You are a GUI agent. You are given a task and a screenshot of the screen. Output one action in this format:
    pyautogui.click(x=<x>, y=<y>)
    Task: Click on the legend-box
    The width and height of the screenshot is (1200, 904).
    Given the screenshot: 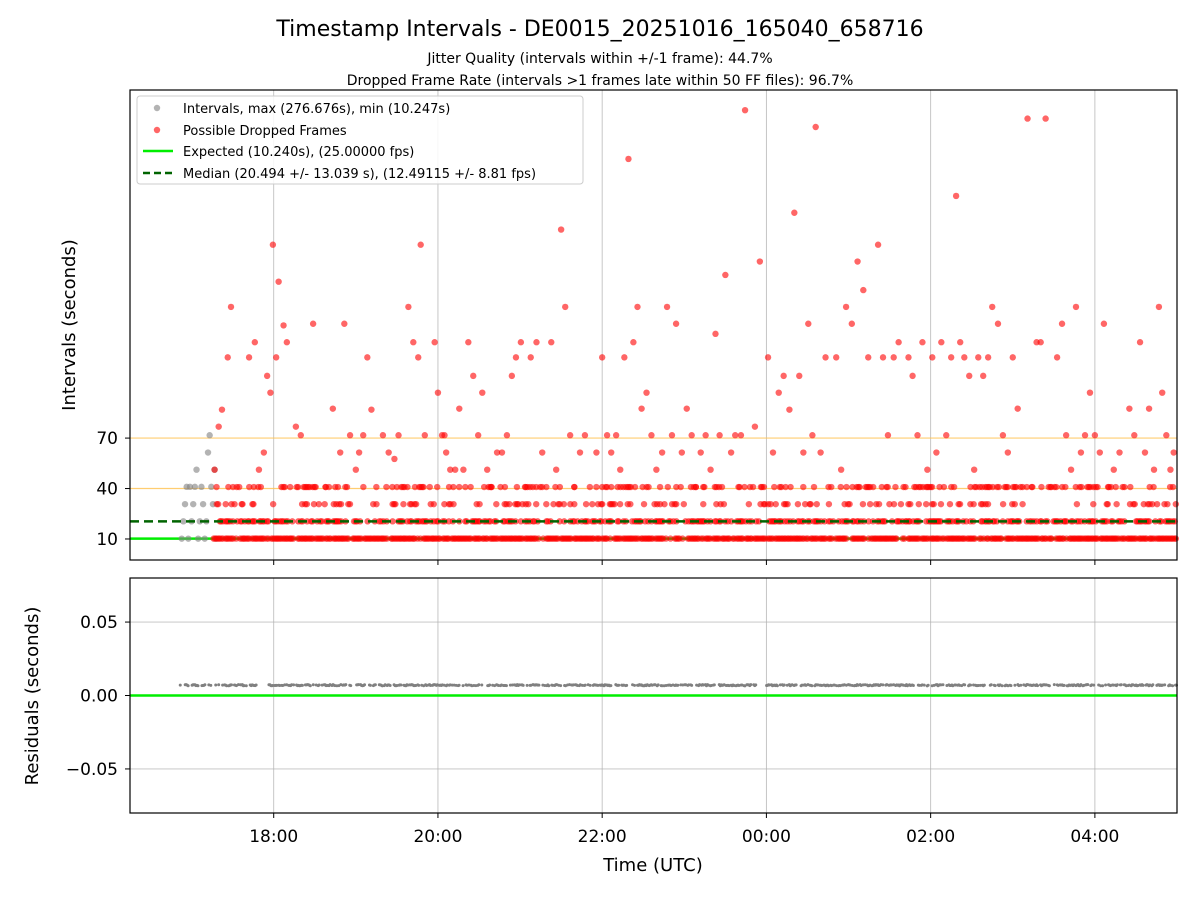 What is the action you would take?
    pyautogui.click(x=360, y=140)
    